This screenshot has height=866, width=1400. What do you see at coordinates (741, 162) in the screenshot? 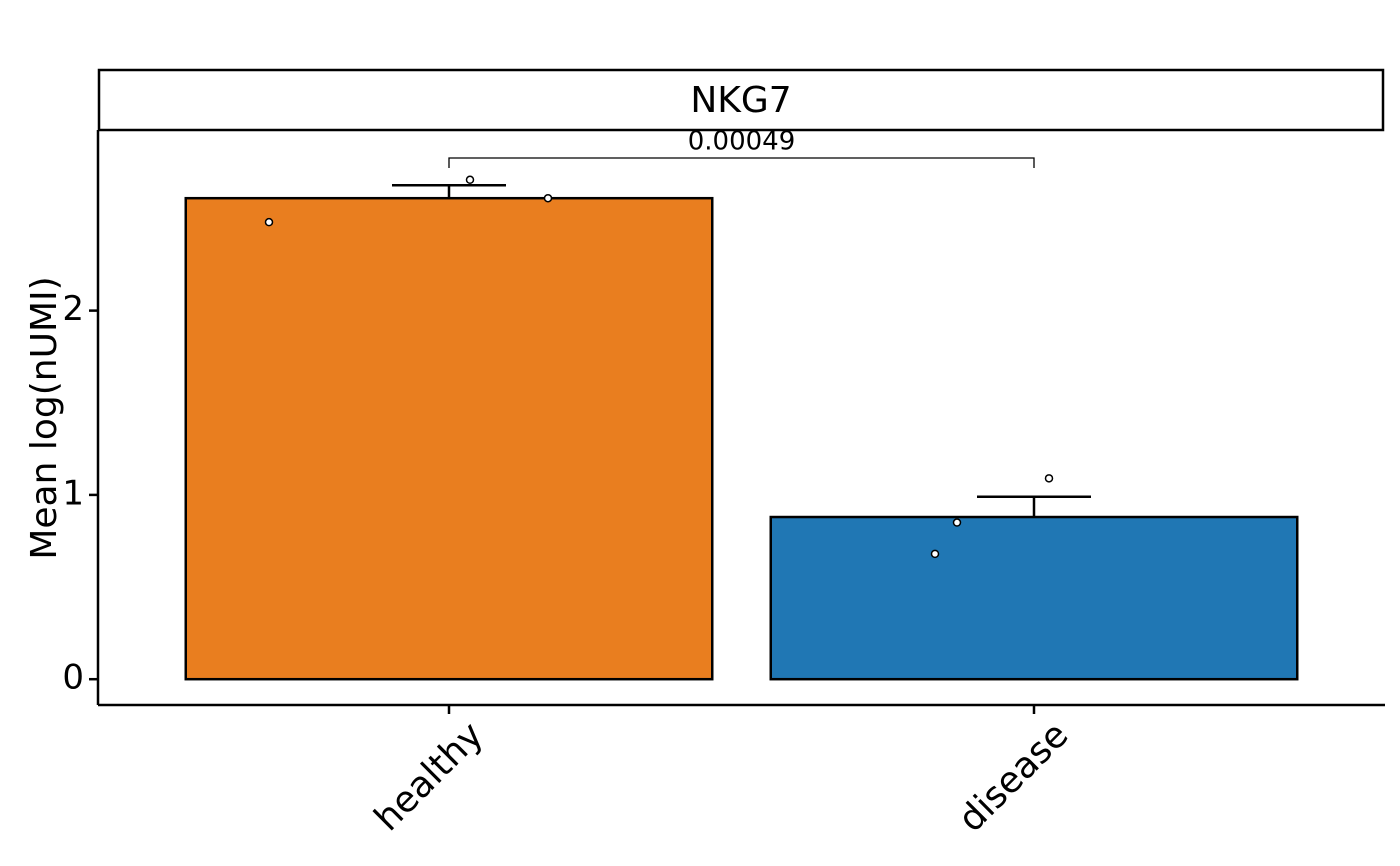
I see `bracket` at bounding box center [741, 162].